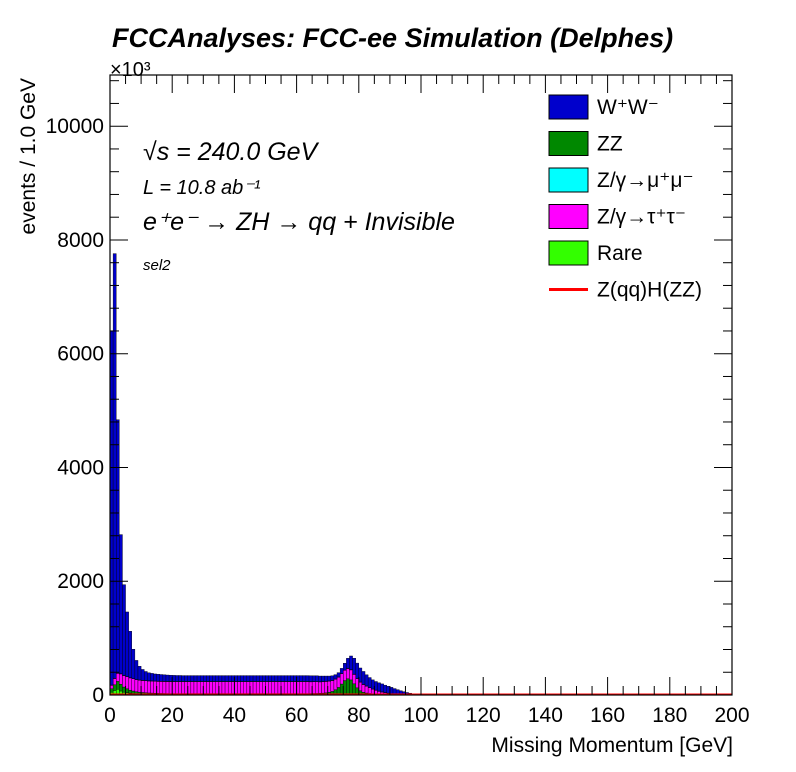 Image resolution: width=796 pixels, height=772 pixels. I want to click on y-tick-label: 4000, so click(80, 467).